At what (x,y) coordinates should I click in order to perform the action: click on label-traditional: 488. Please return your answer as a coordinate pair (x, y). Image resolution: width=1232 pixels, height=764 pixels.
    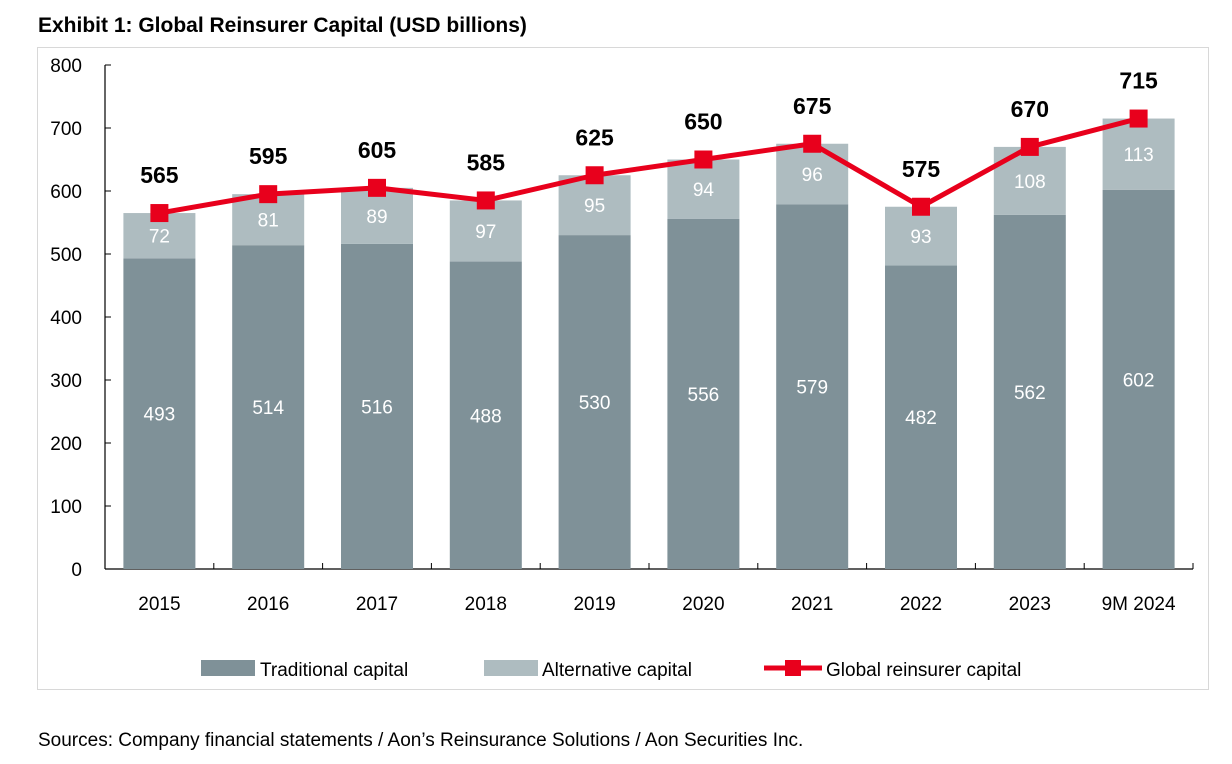
    Looking at the image, I should click on (486, 416).